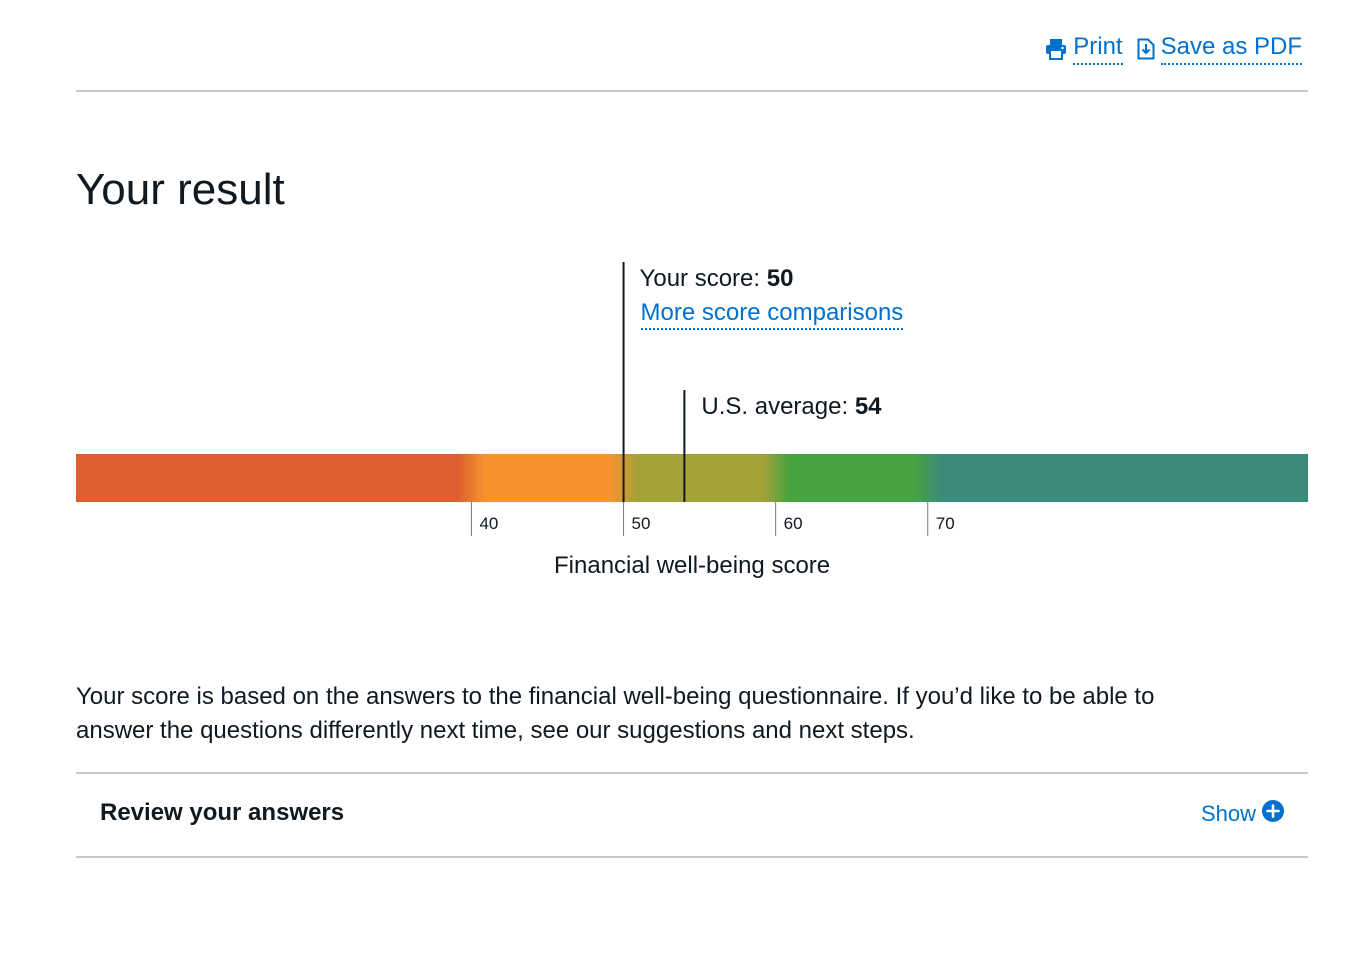 This screenshot has height=962, width=1356. What do you see at coordinates (945, 523) in the screenshot?
I see `tick-label-70: 70` at bounding box center [945, 523].